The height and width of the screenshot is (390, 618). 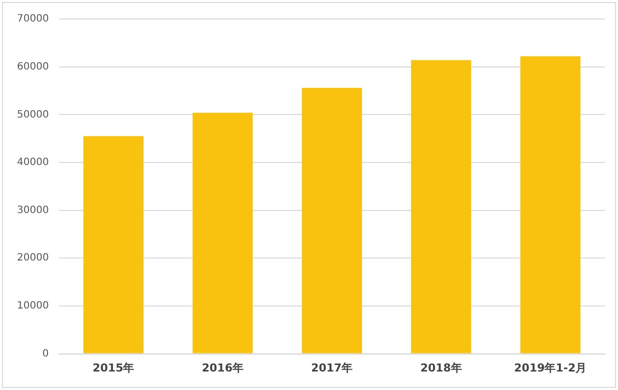 I want to click on y-tick-label: 30000, so click(x=33, y=210).